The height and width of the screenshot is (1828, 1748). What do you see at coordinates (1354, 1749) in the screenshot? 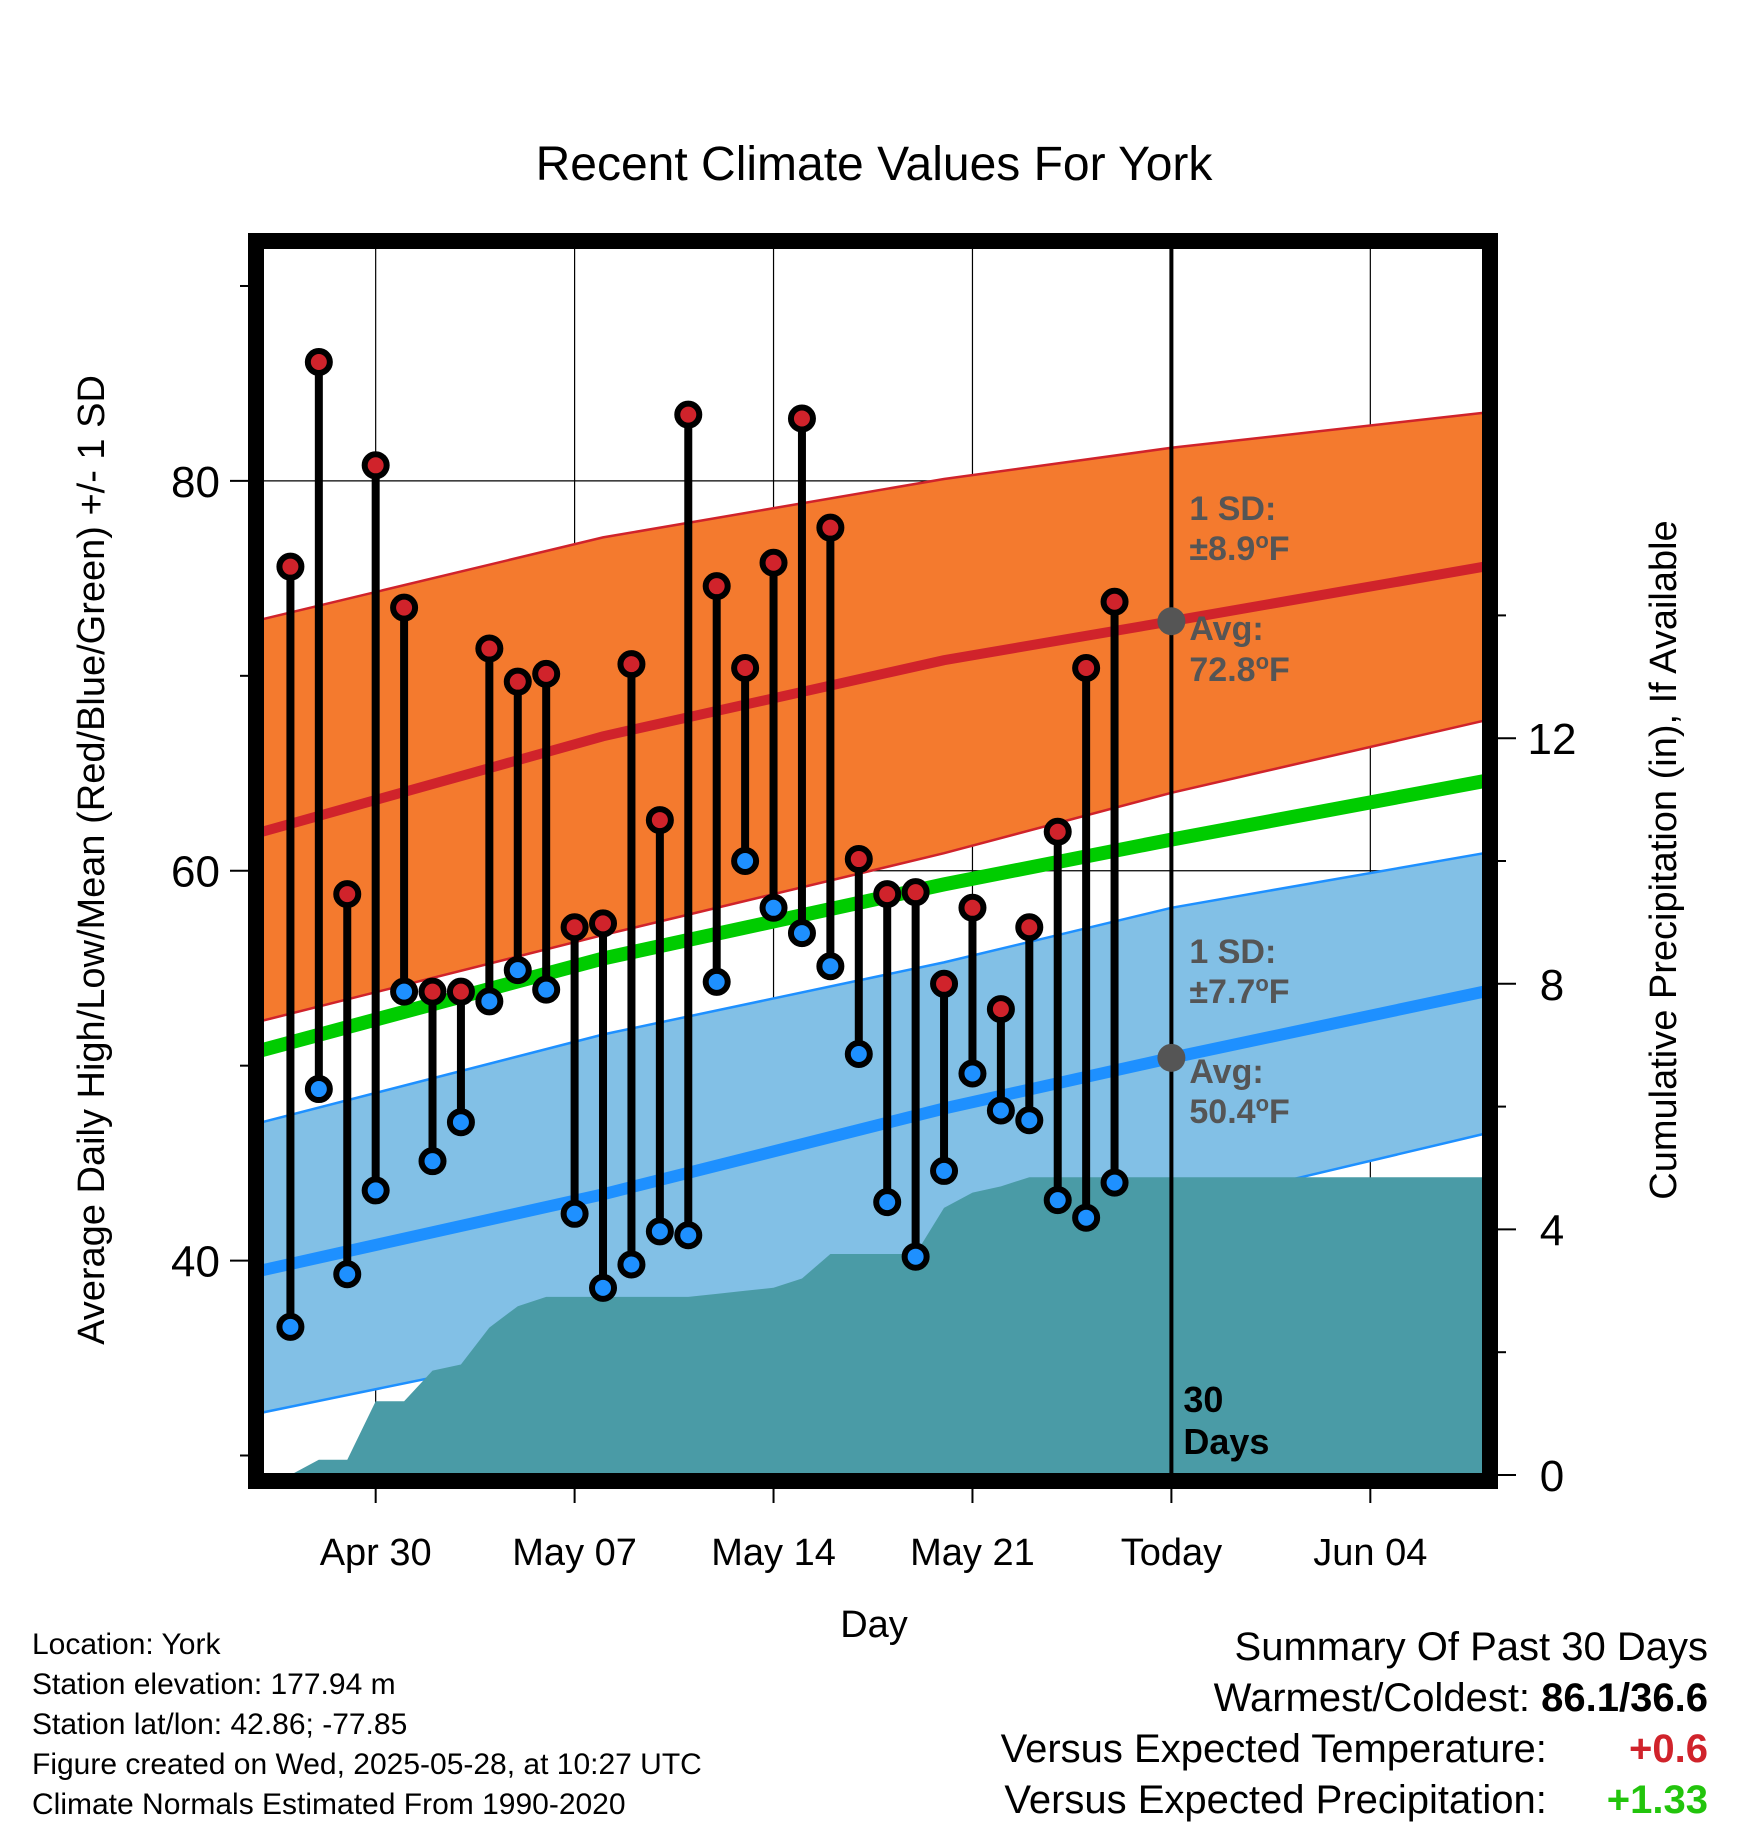
I see `summary-temp: Versus Expected Temperature: +0.6` at bounding box center [1354, 1749].